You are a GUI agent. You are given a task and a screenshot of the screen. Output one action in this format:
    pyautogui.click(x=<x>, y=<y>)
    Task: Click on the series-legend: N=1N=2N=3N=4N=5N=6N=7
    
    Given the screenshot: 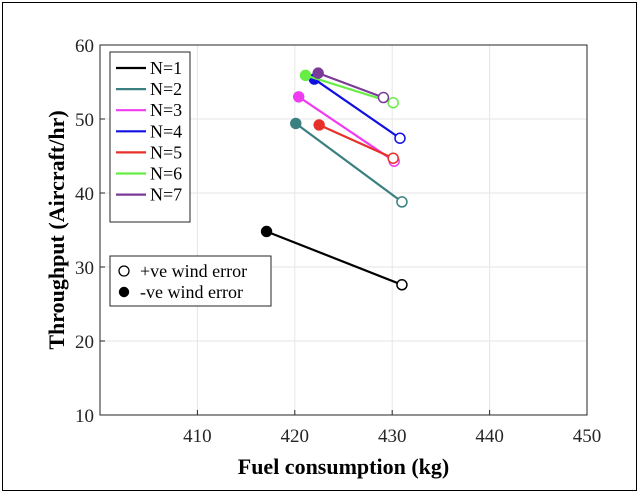 What is the action you would take?
    pyautogui.click(x=150, y=137)
    